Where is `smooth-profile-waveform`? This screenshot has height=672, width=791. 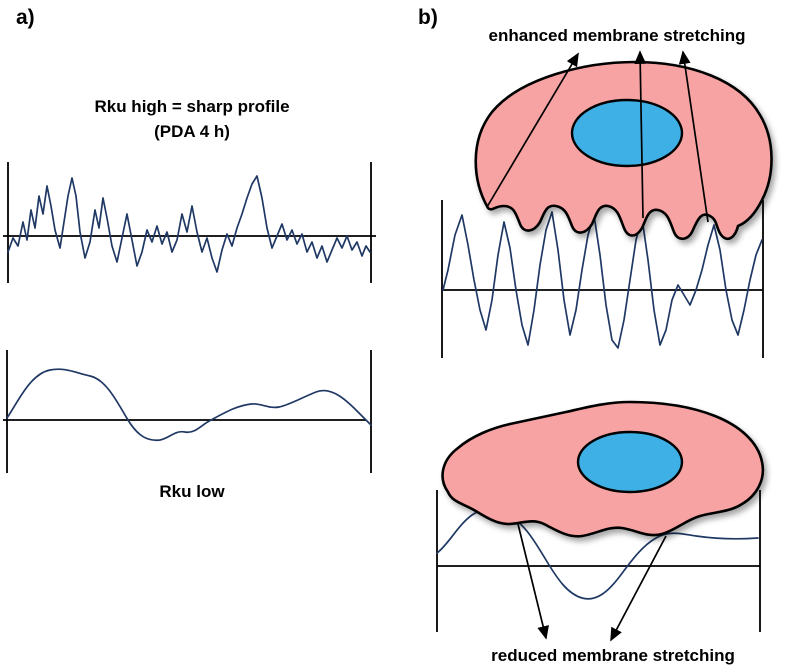 smooth-profile-waveform is located at coordinates (189, 405).